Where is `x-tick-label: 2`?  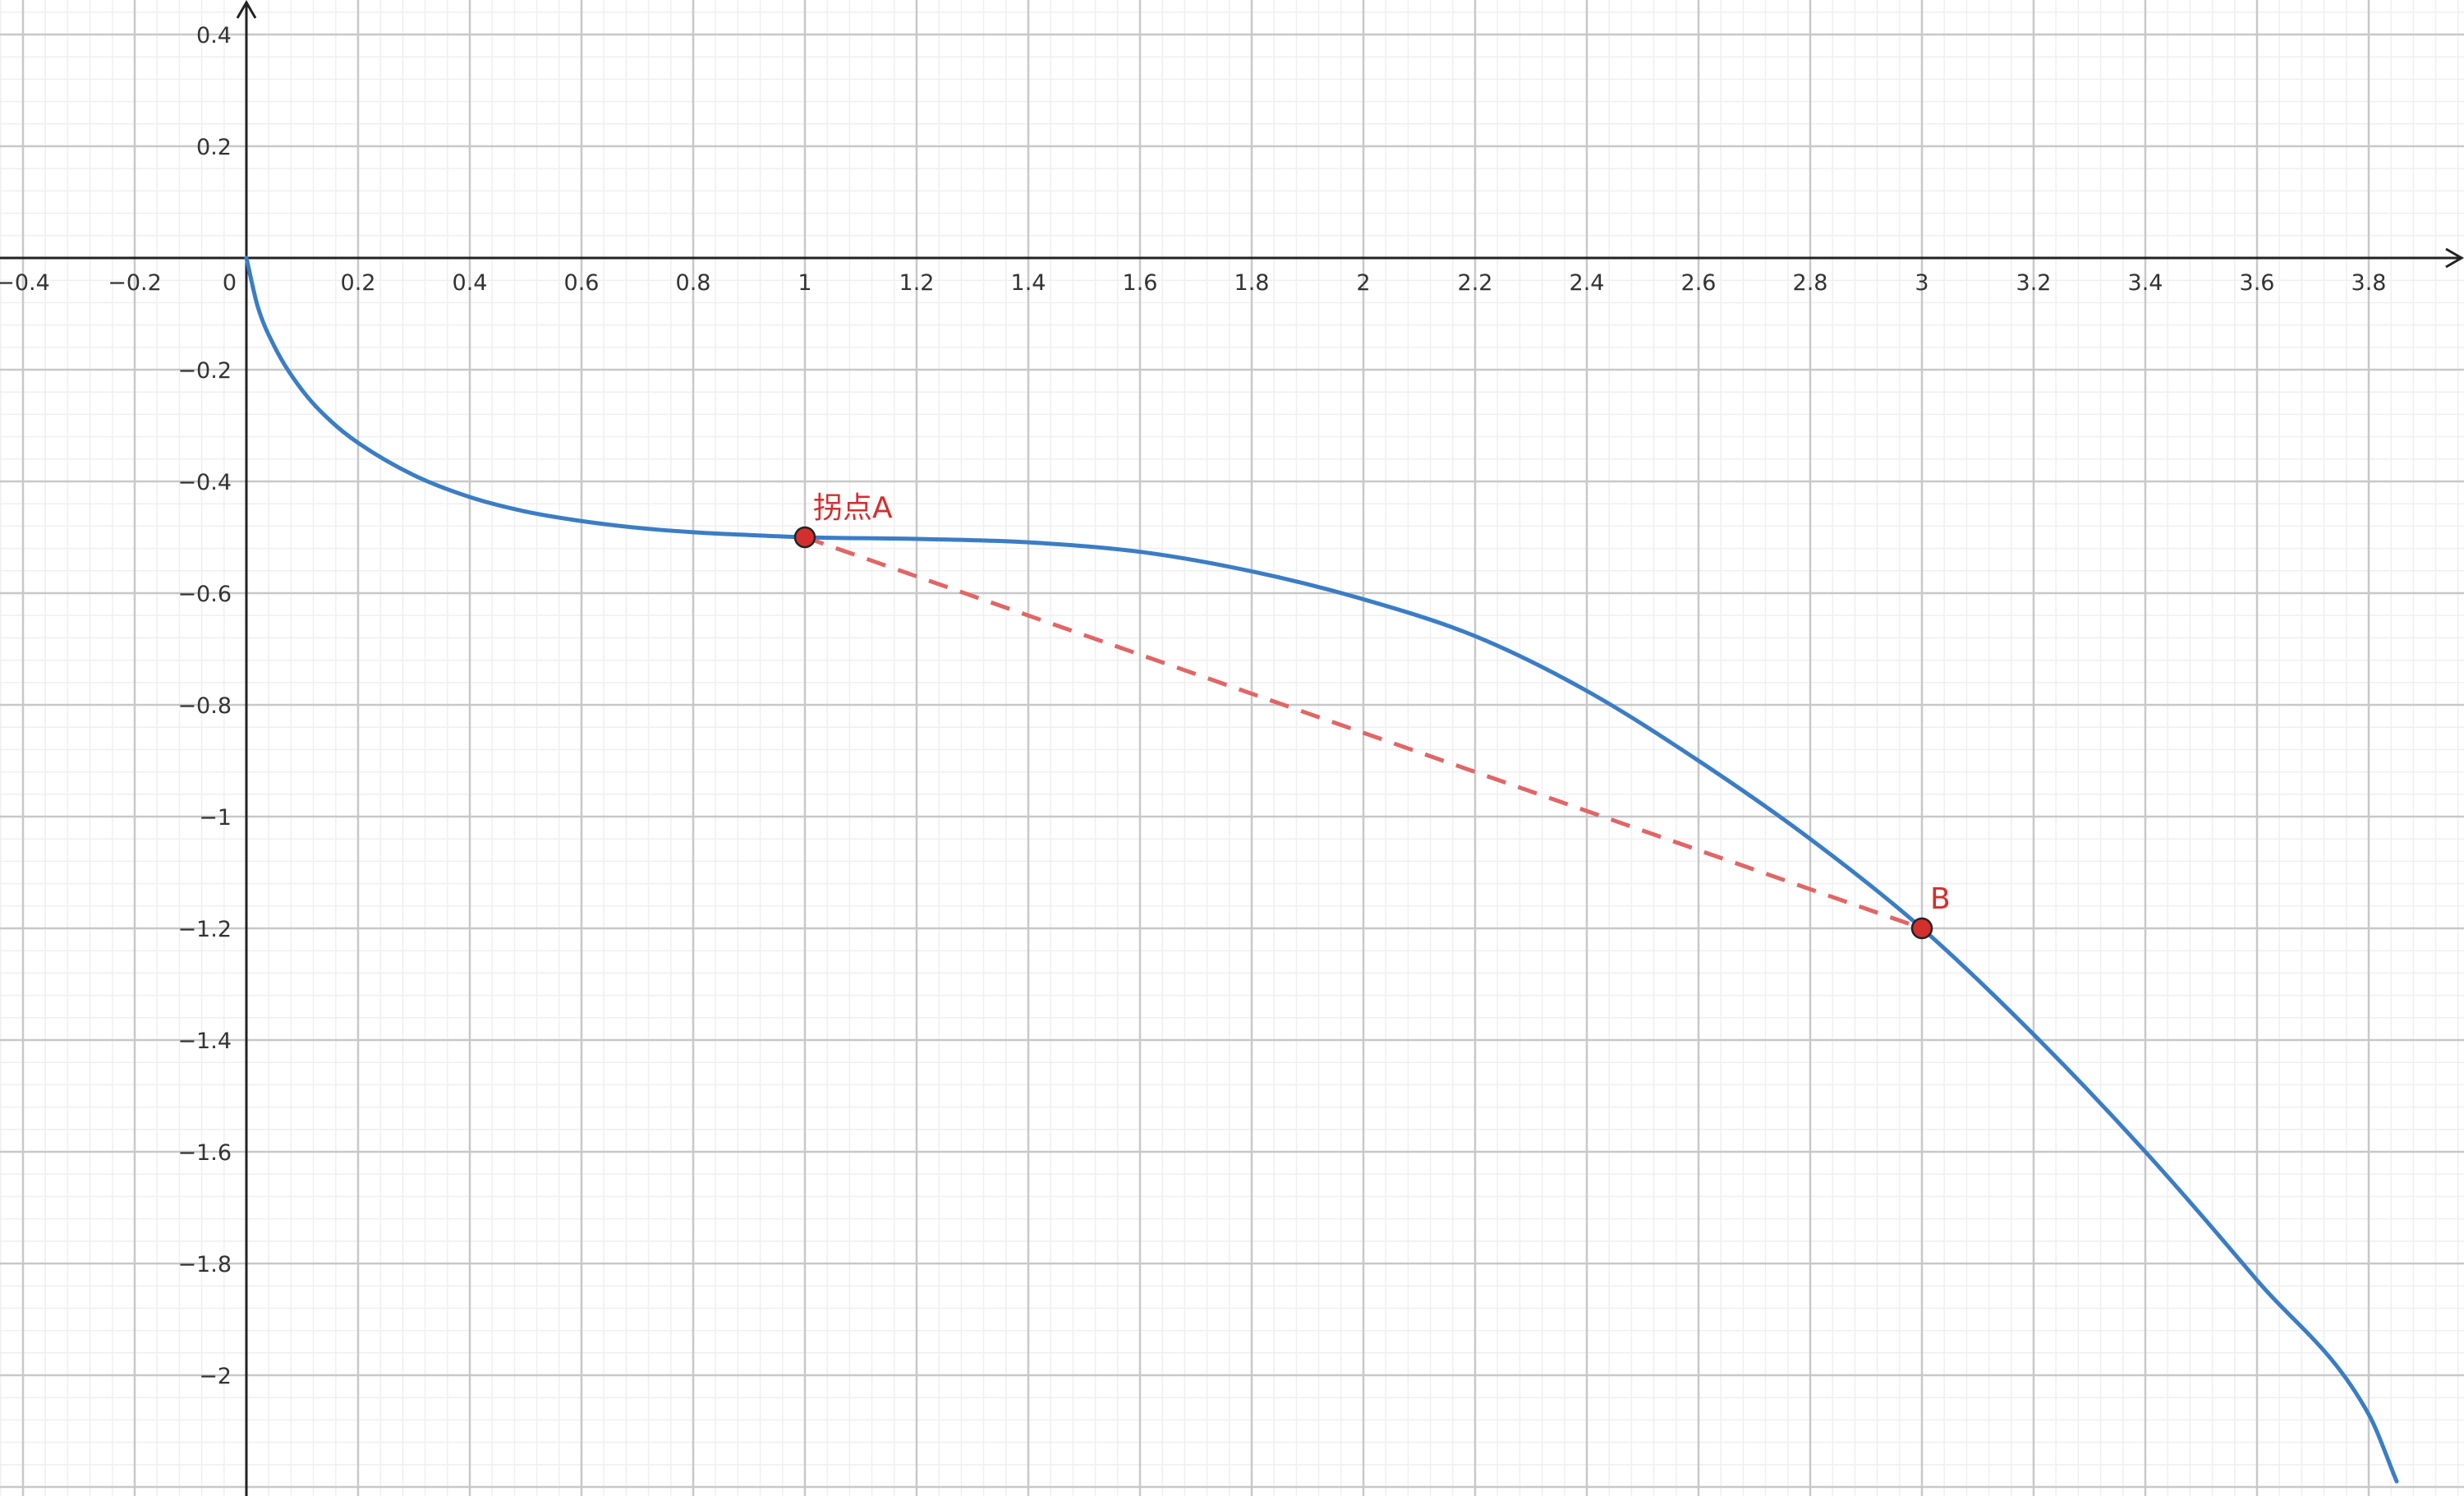 x-tick-label: 2 is located at coordinates (1363, 283).